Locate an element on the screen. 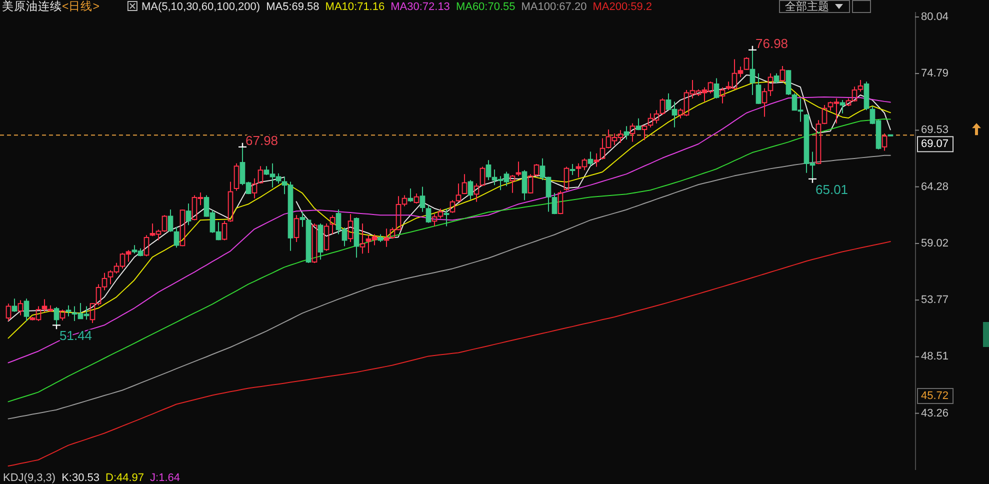 This screenshot has width=989, height=484. ref-line-label: 69.07 is located at coordinates (935, 144).